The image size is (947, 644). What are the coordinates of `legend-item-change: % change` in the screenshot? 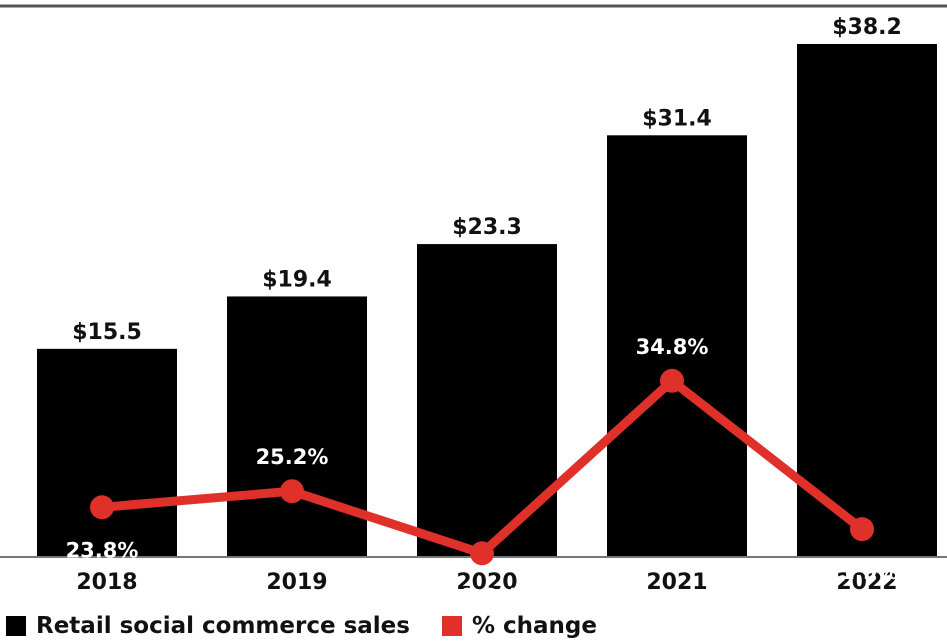 It's located at (519, 626).